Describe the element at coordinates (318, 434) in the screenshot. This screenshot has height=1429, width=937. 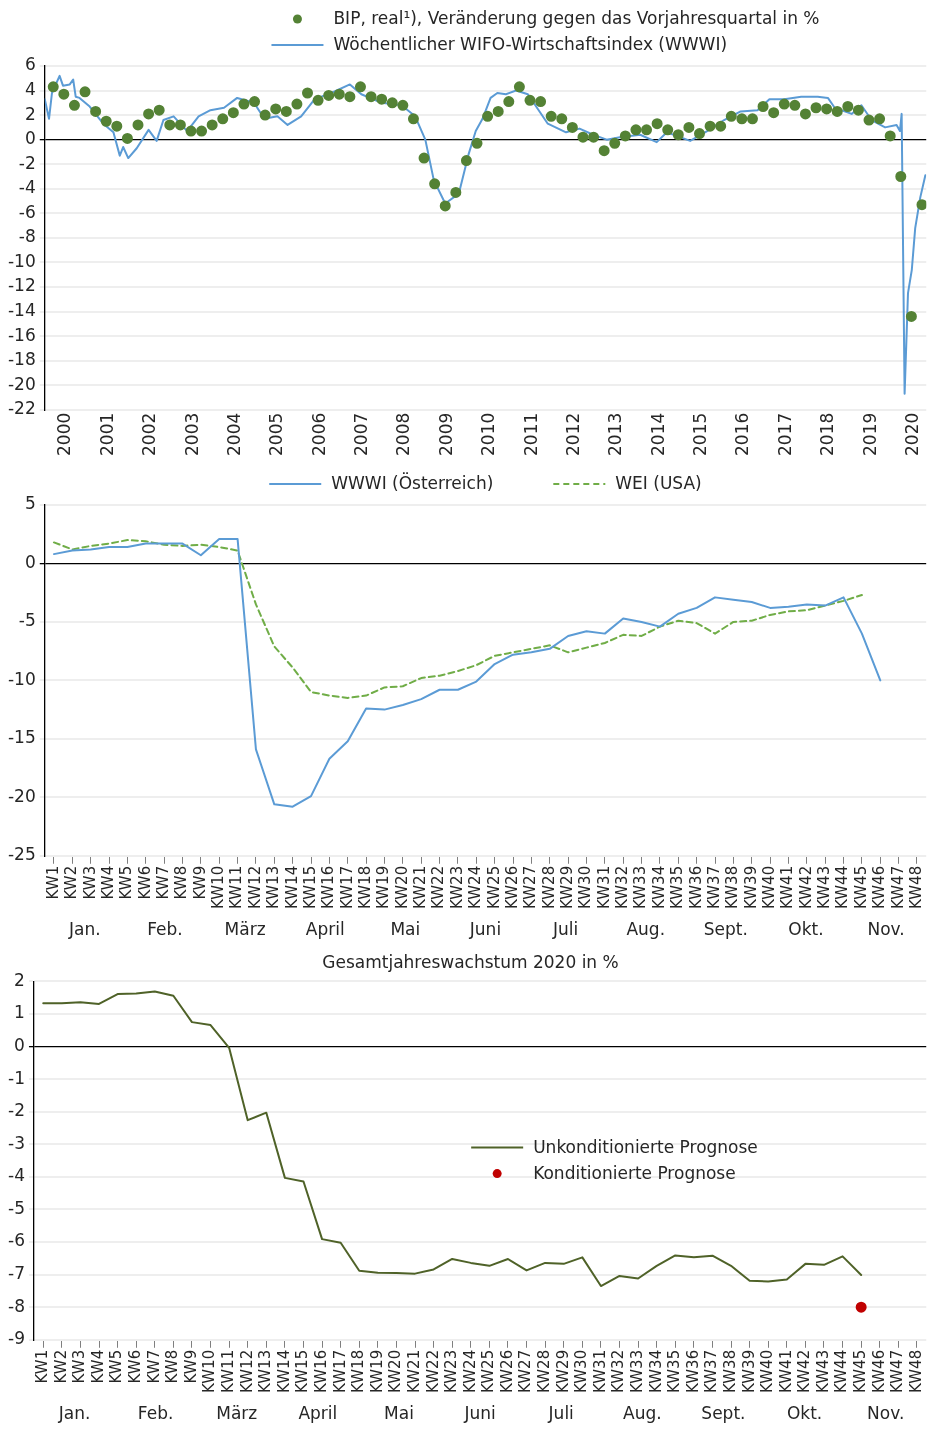
I see `x-tick-label: 2006` at that location.